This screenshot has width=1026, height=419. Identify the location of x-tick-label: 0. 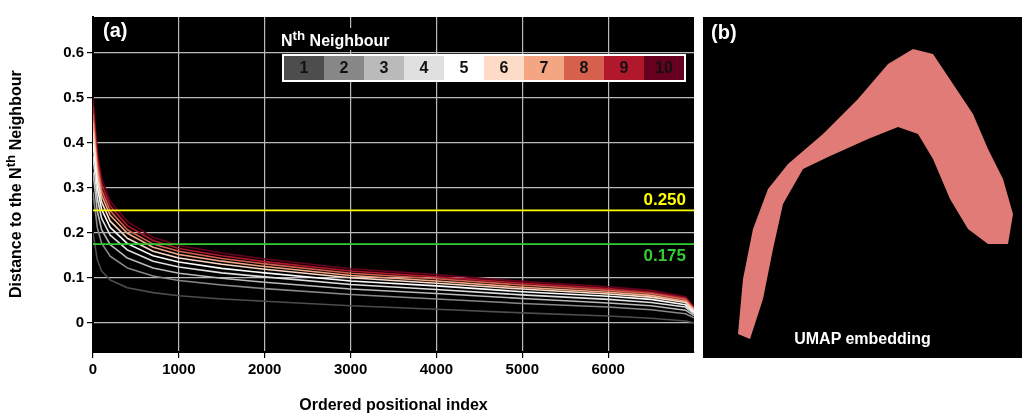
(93, 369).